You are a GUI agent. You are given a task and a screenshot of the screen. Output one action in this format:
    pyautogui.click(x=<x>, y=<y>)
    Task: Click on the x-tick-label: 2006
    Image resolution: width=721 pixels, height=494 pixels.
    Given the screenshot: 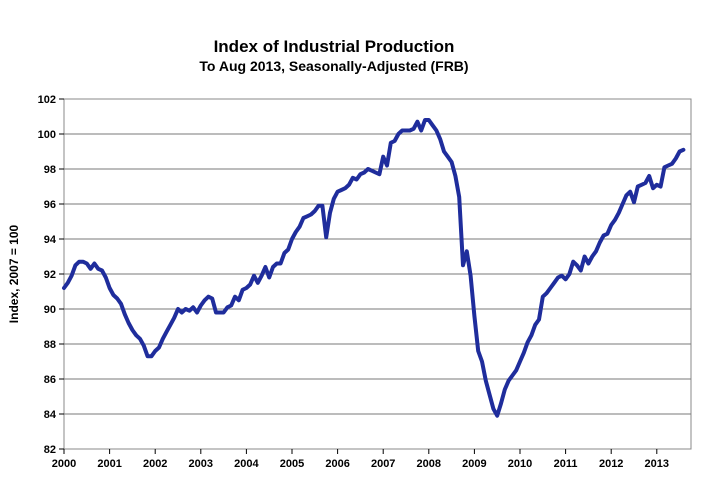 What is the action you would take?
    pyautogui.click(x=337, y=464)
    